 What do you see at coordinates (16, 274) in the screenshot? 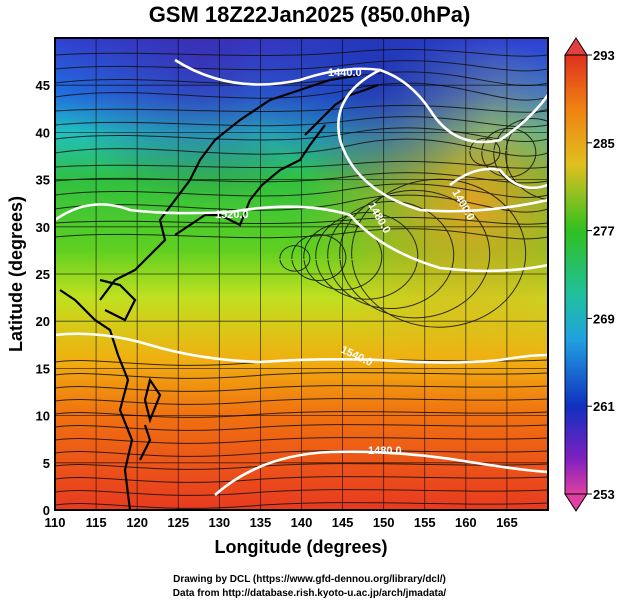
I see `y-axis-label: Latitude (degrees)` at bounding box center [16, 274].